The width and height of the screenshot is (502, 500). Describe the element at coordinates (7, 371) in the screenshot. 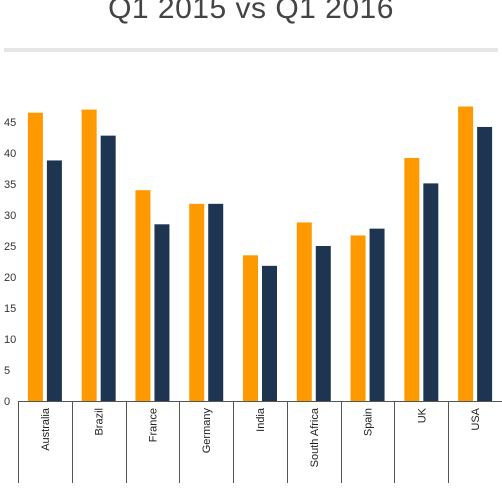

I see `y-tick-label: 5` at that location.